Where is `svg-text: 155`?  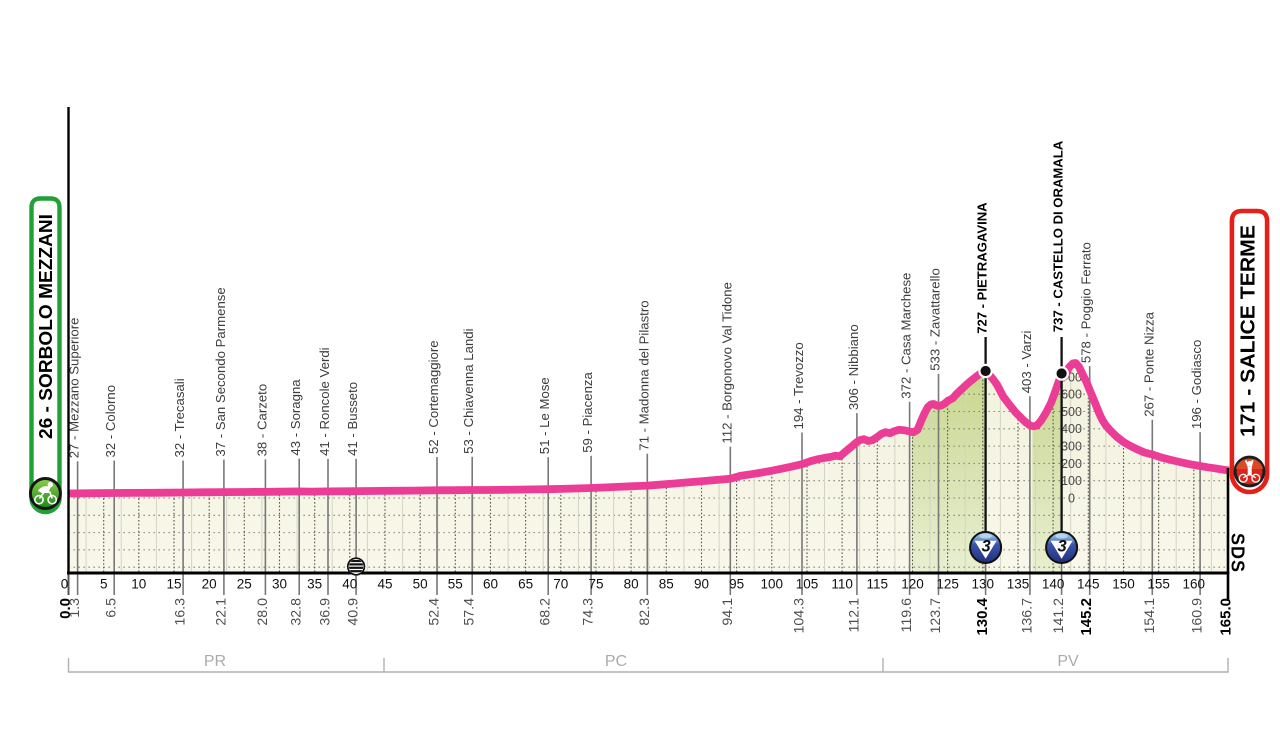
svg-text: 155 is located at coordinates (1158, 584).